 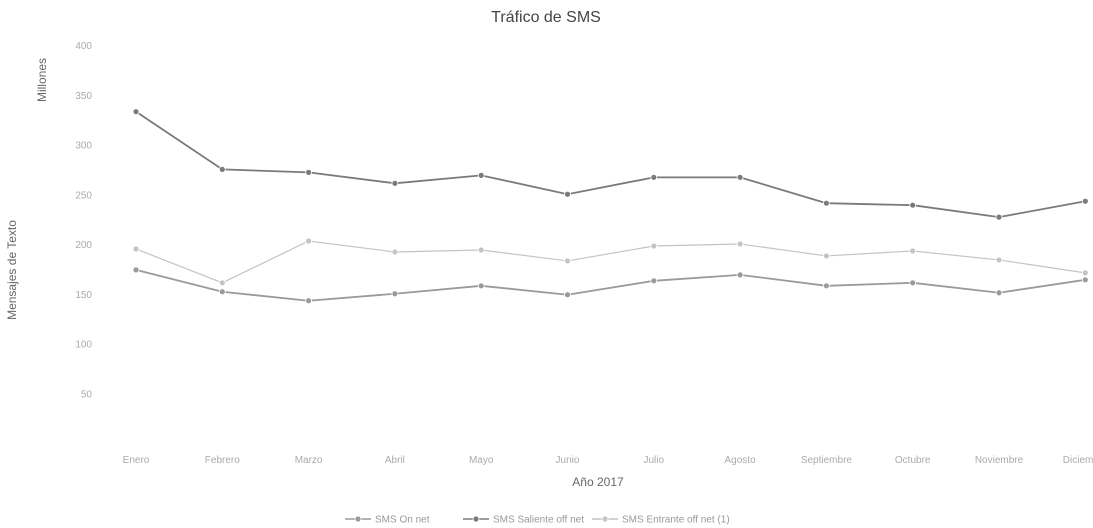 I want to click on y-ticks: 50 100 150 200 250 300 350 400, so click(x=83, y=220).